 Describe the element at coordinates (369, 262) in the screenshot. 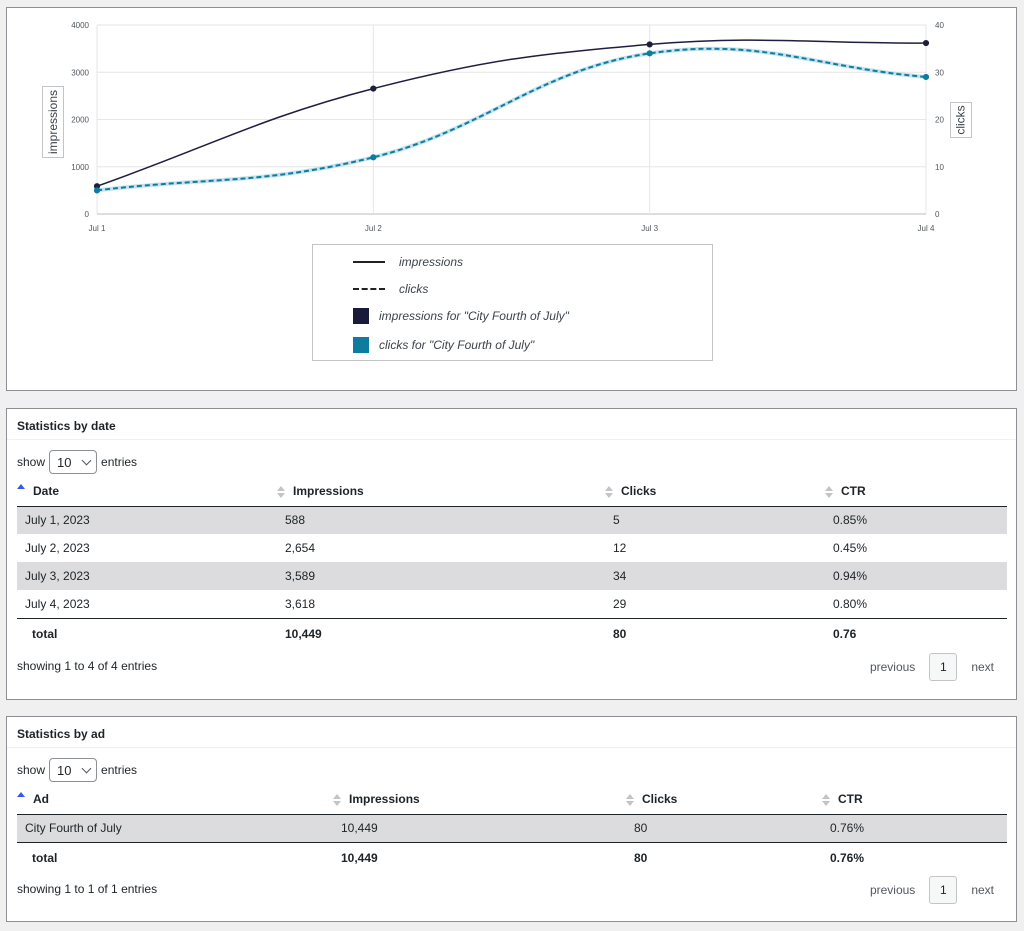

I see `solid-line-icon` at that location.